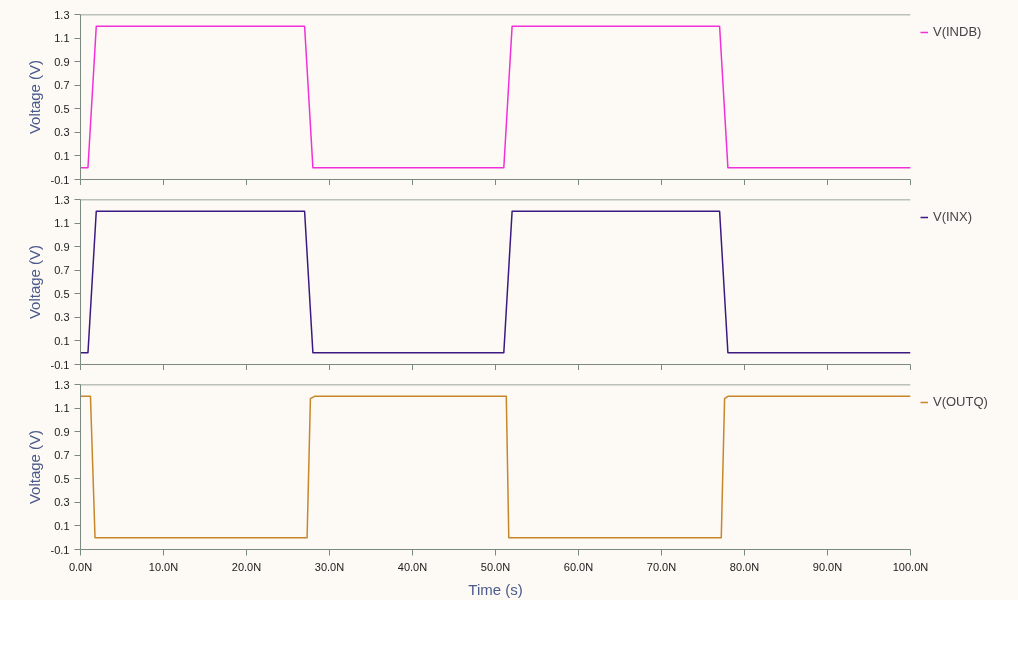 The height and width of the screenshot is (662, 1018). I want to click on x-tick-label: 60.0N, so click(578, 566).